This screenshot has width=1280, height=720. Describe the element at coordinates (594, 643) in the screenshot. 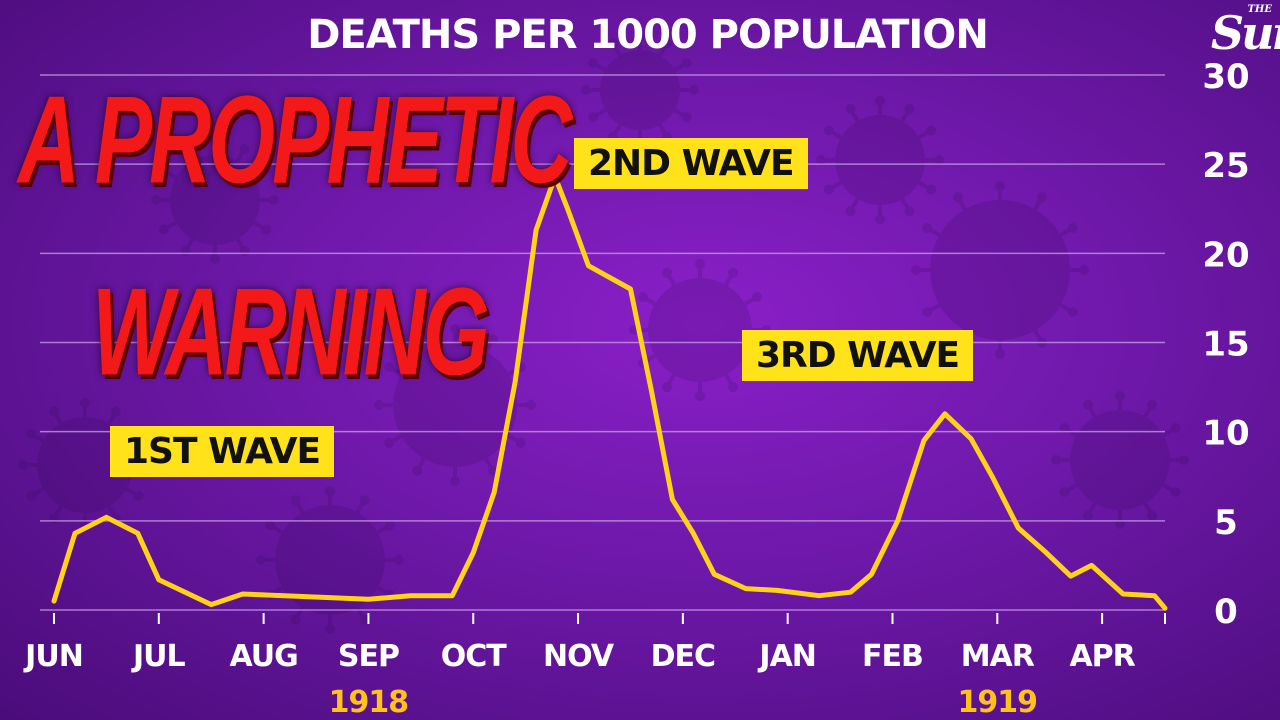

I see `x-axis-ticks: JUN JUL AUG SEP OCT NOV DEC JAN FEB MAR APR` at that location.